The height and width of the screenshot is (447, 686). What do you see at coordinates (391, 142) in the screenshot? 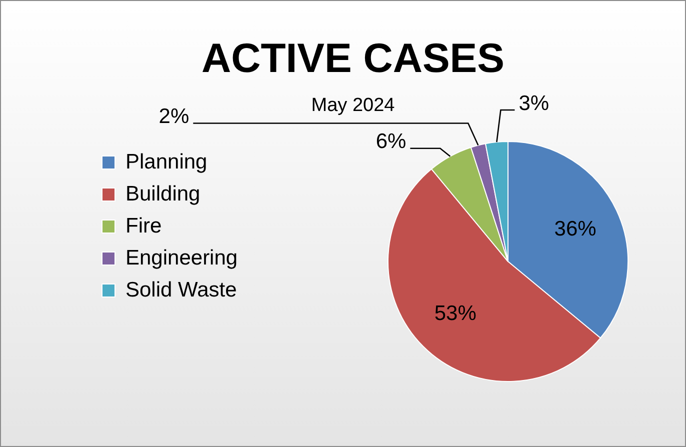
I see `data-label: 6%` at bounding box center [391, 142].